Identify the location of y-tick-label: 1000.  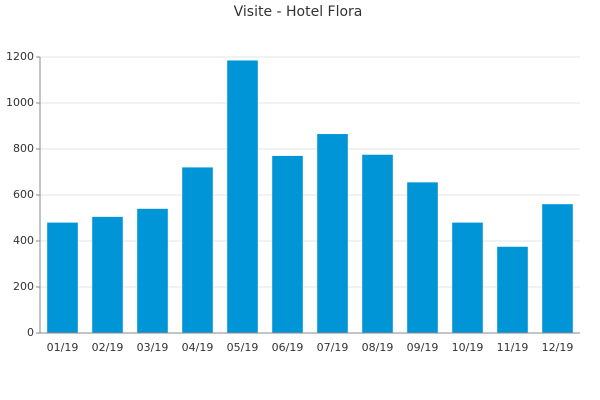
(20, 102).